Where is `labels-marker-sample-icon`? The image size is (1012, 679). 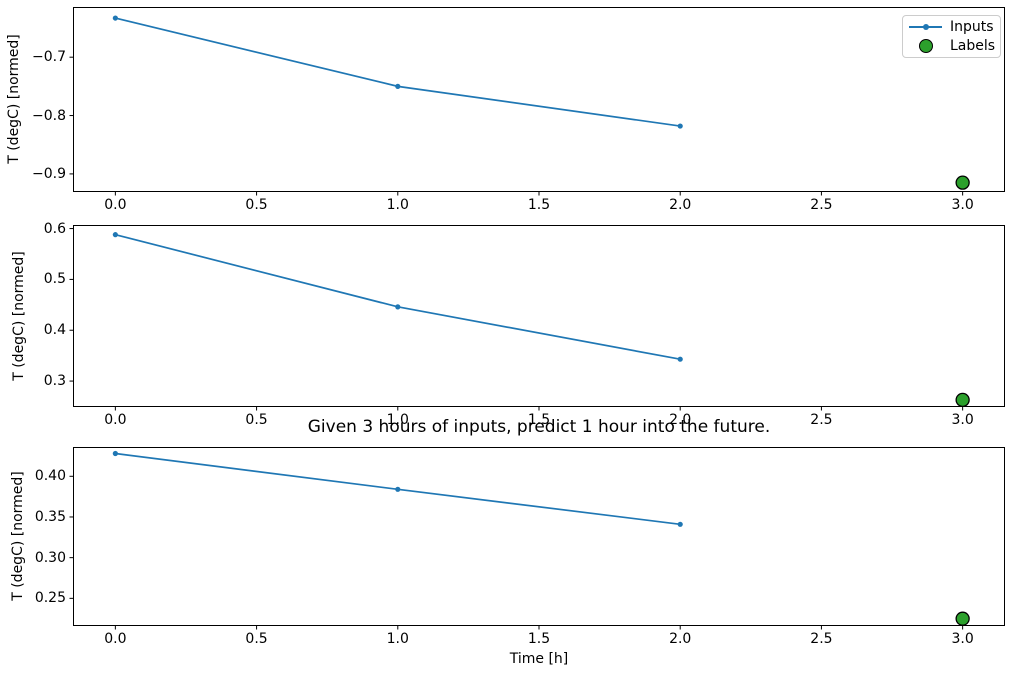 labels-marker-sample-icon is located at coordinates (925, 45).